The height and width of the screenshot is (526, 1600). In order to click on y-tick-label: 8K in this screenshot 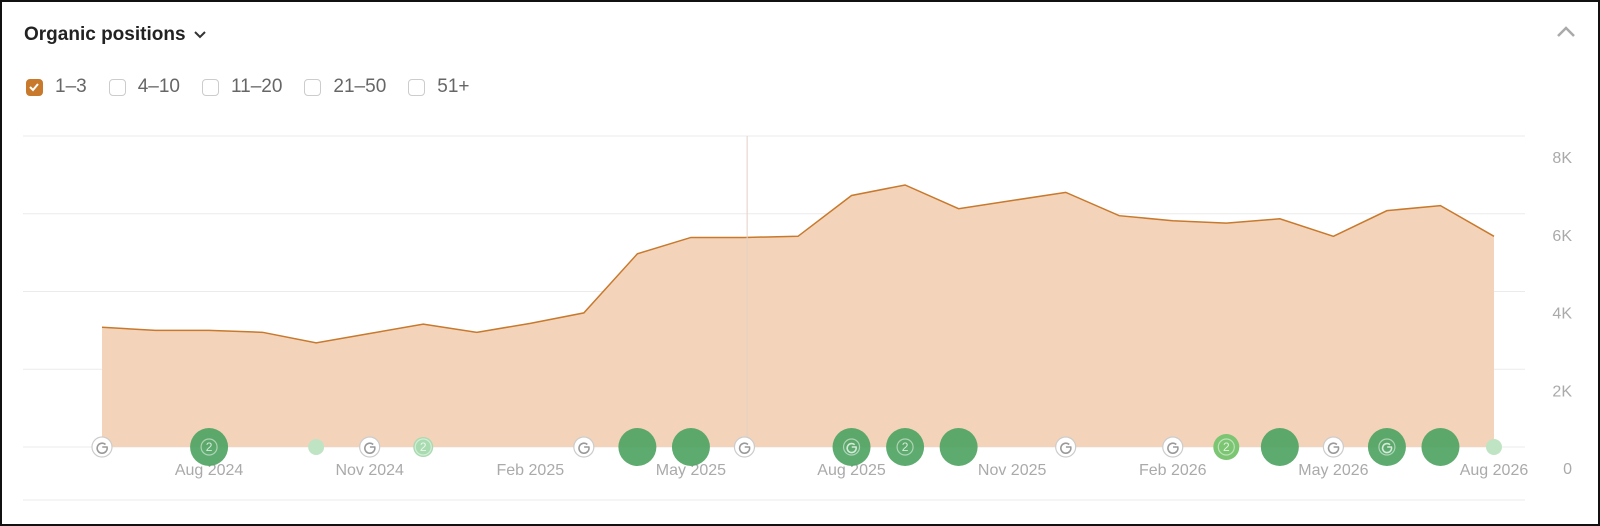, I will do `click(1562, 158)`.